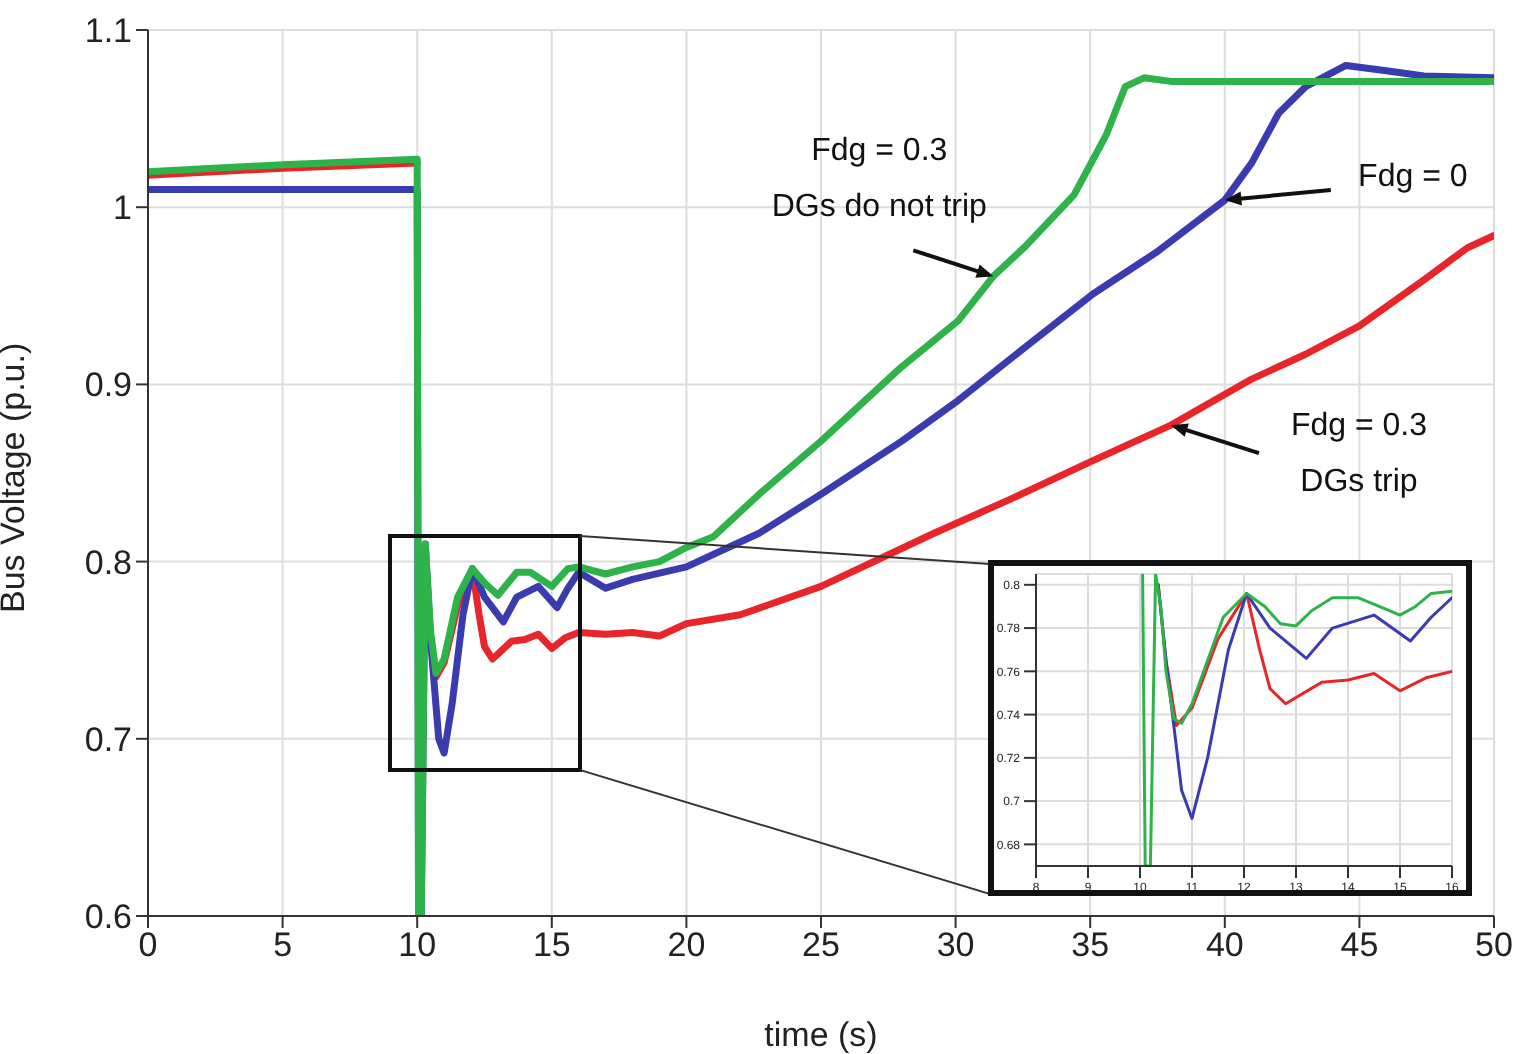  What do you see at coordinates (1090, 945) in the screenshot?
I see `x-tick-label: 35` at bounding box center [1090, 945].